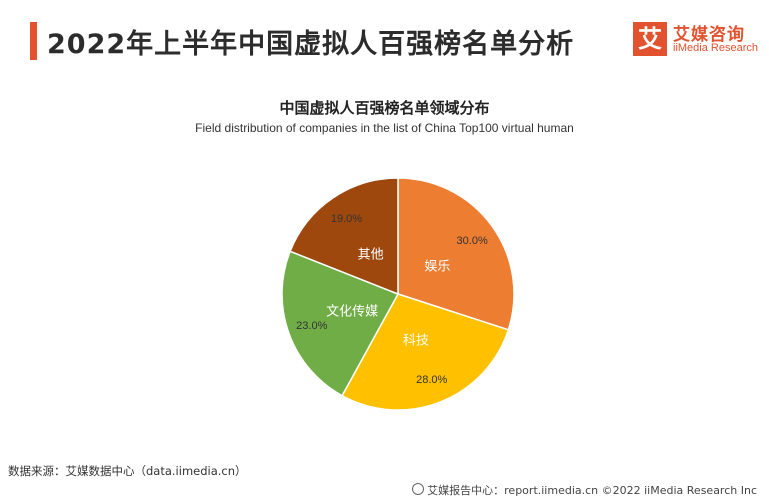 This screenshot has height=500, width=769. I want to click on slice-value-label: 19.0%, so click(346, 219).